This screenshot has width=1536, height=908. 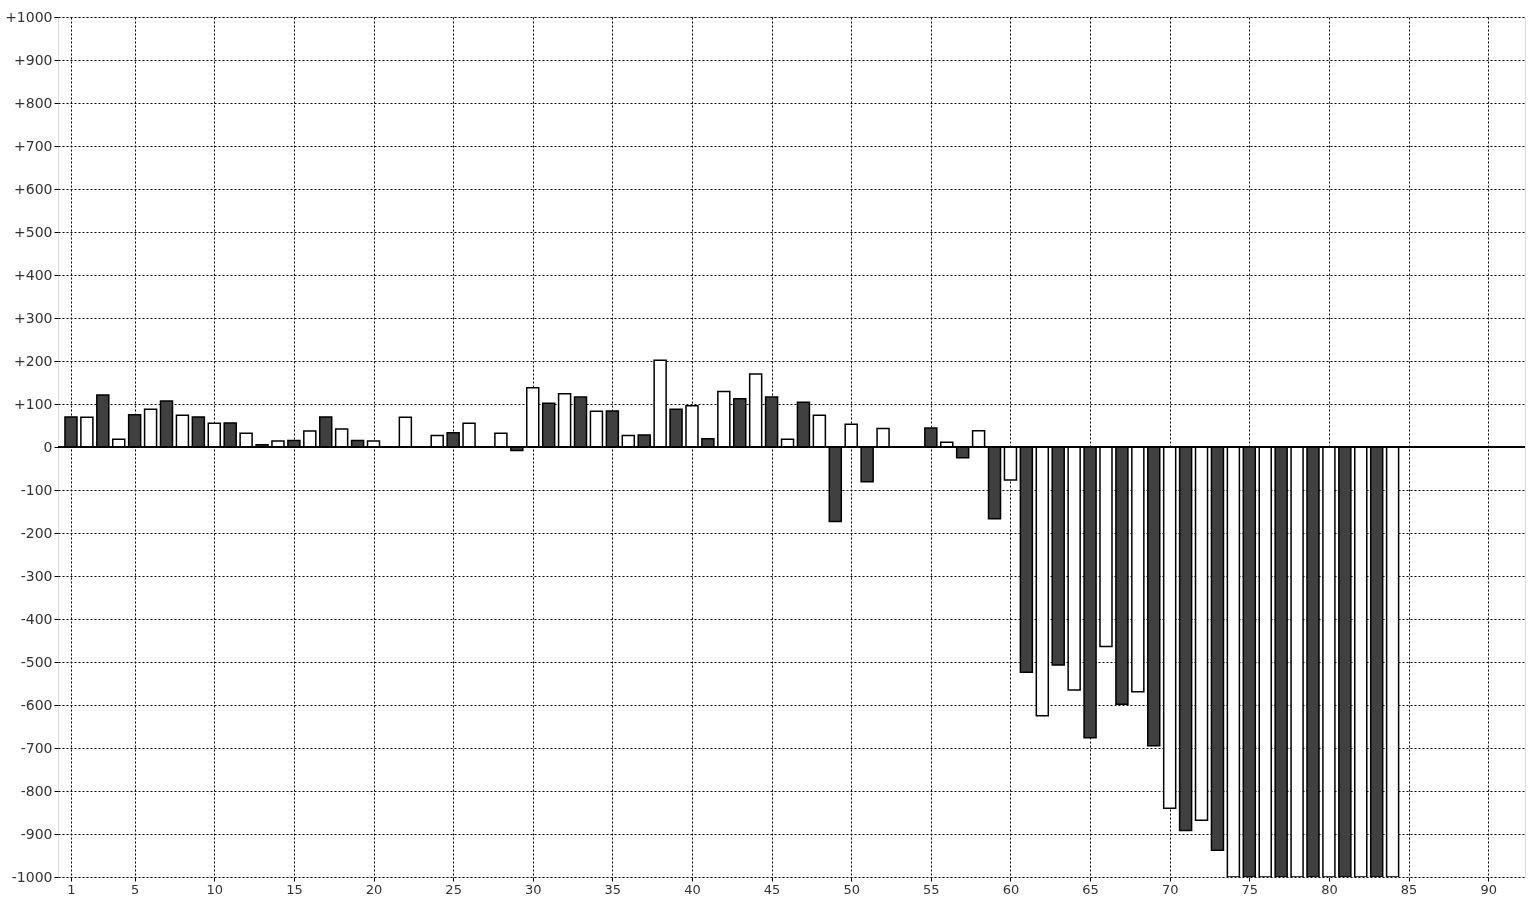 What do you see at coordinates (374, 889) in the screenshot?
I see `x-tick-label: 20` at bounding box center [374, 889].